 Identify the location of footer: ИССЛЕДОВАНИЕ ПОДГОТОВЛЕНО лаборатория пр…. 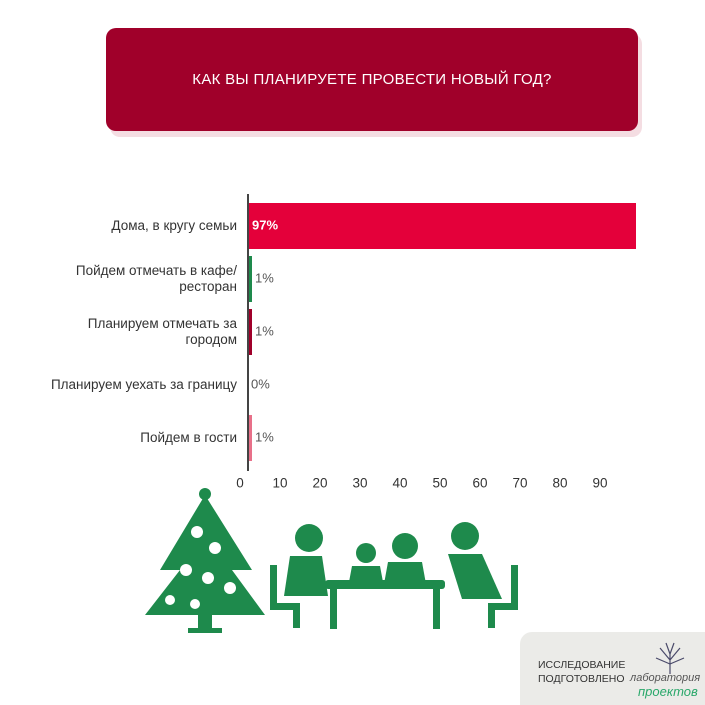
(612, 668).